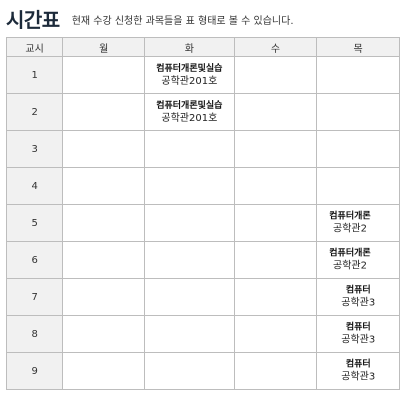  Describe the element at coordinates (275, 47) in the screenshot. I see `column-header-wed: 수` at that location.